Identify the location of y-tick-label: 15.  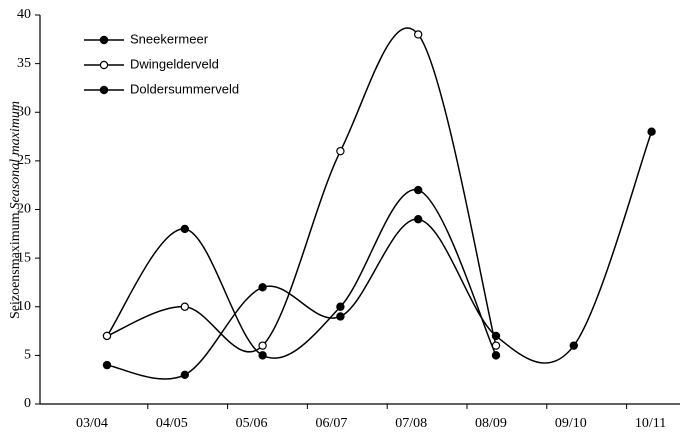
(24, 257).